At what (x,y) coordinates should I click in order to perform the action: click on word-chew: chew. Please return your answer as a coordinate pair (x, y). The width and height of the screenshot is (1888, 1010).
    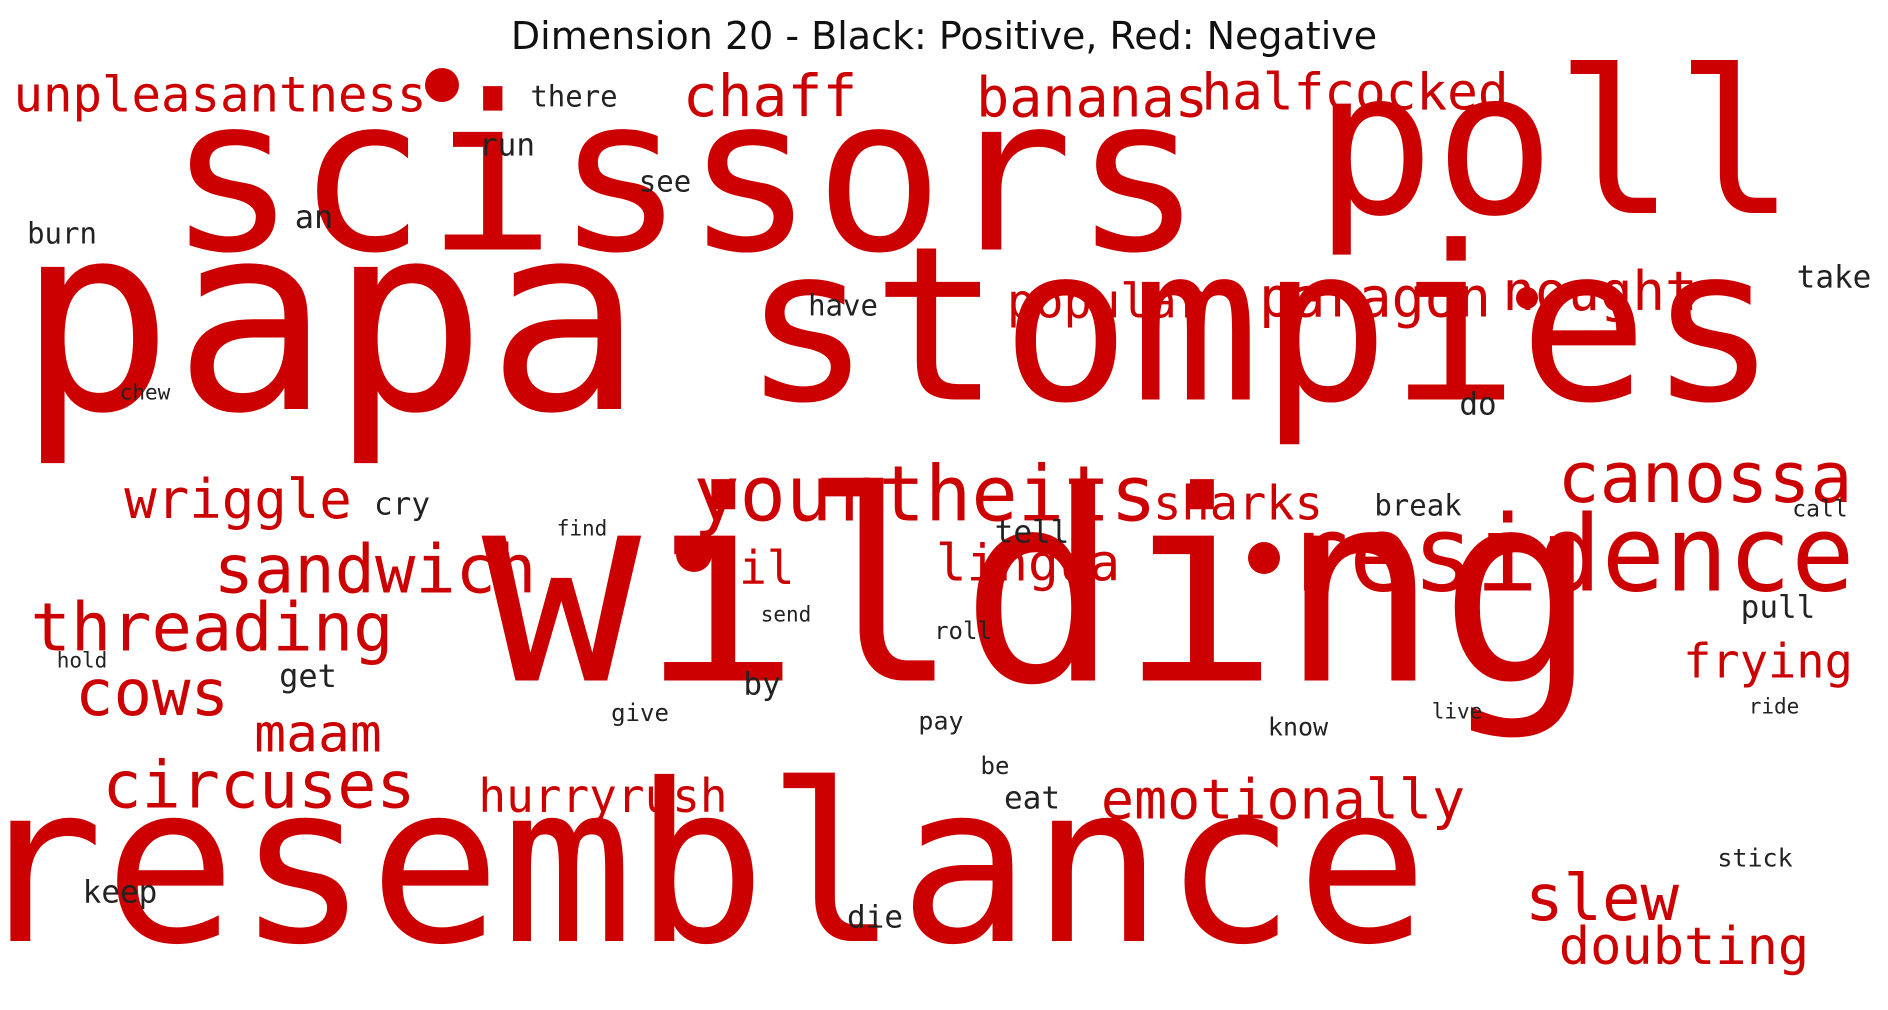
    Looking at the image, I should click on (145, 392).